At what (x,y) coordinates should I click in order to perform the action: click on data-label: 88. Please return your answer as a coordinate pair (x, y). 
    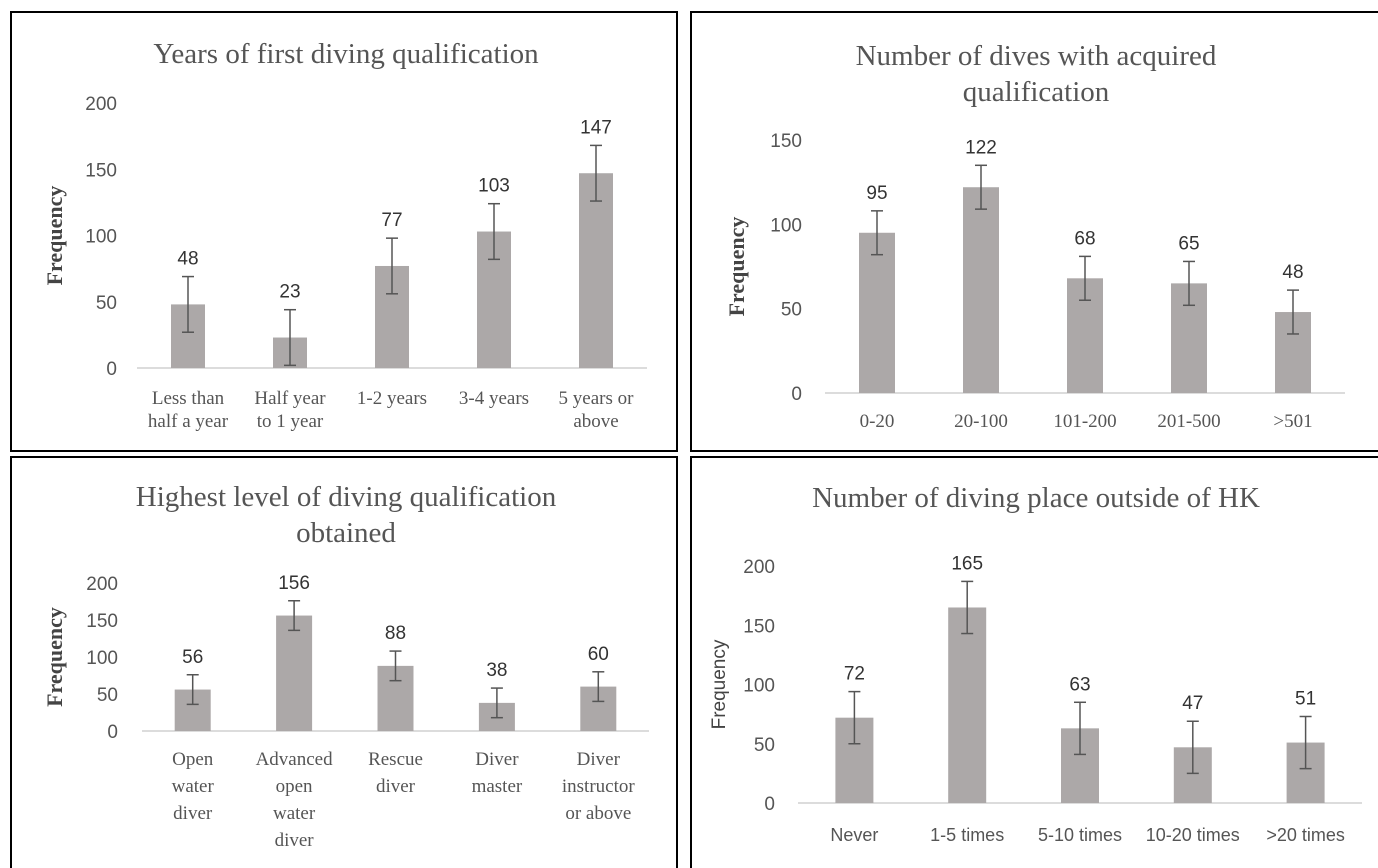
    Looking at the image, I should click on (395, 633).